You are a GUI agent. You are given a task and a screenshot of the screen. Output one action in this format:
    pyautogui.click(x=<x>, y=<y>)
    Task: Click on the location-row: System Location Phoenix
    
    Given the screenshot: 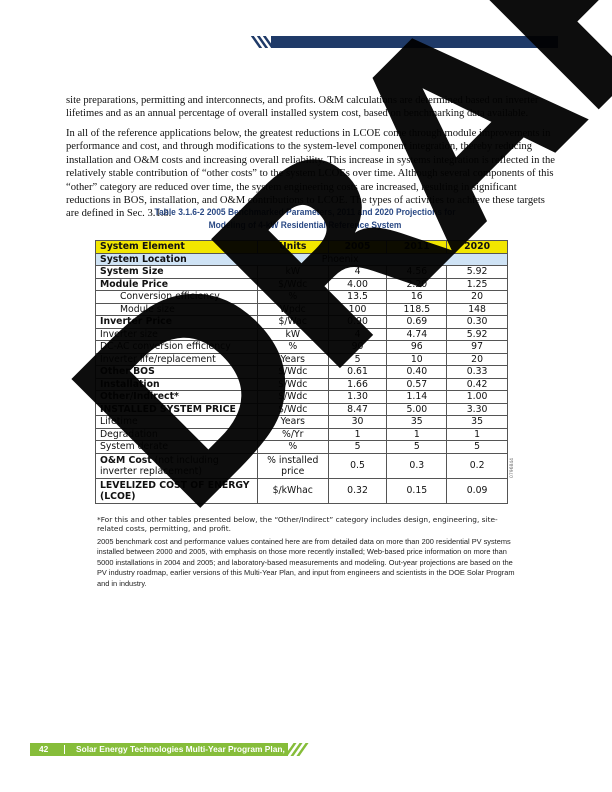 What is the action you would take?
    pyautogui.click(x=302, y=259)
    